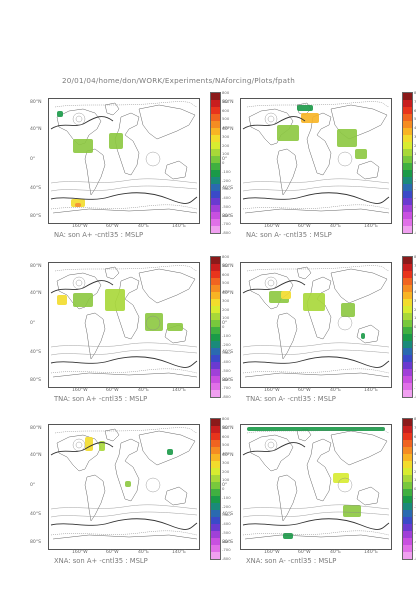  I want to click on colorbar-label: 0, so click(223, 488).